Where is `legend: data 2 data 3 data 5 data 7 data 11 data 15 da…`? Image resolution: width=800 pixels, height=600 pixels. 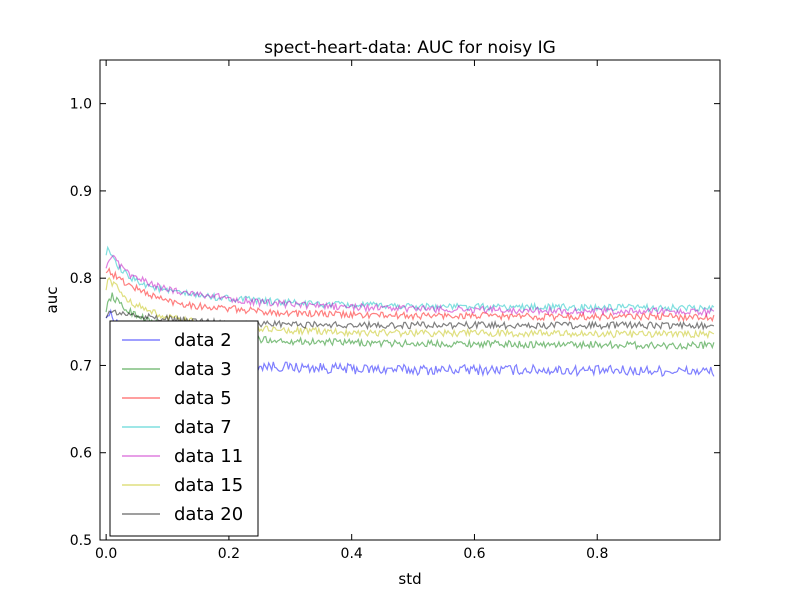
legend: data 2 data 3 data 5 data 7 data 11 data 15 da… is located at coordinates (184, 428).